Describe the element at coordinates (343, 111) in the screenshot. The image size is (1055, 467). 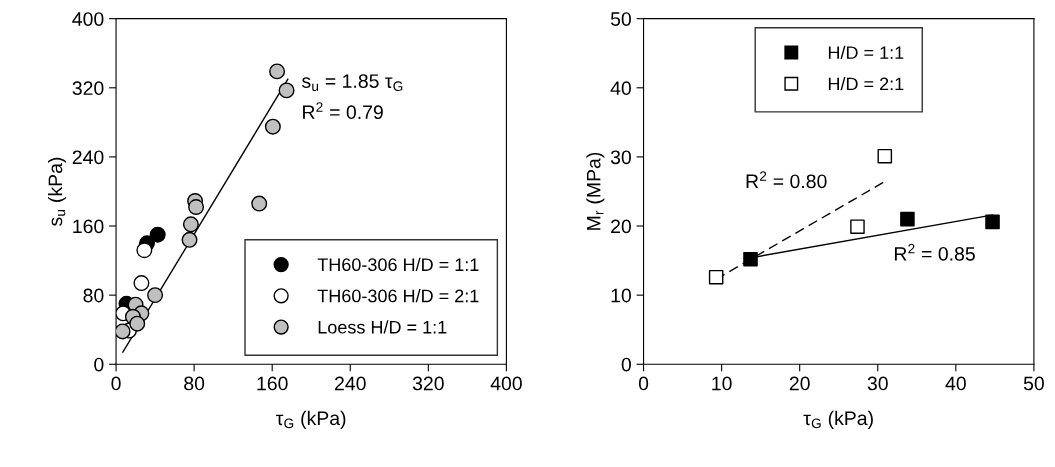
I see `annotation: R$^{2}$ = 0.79` at that location.